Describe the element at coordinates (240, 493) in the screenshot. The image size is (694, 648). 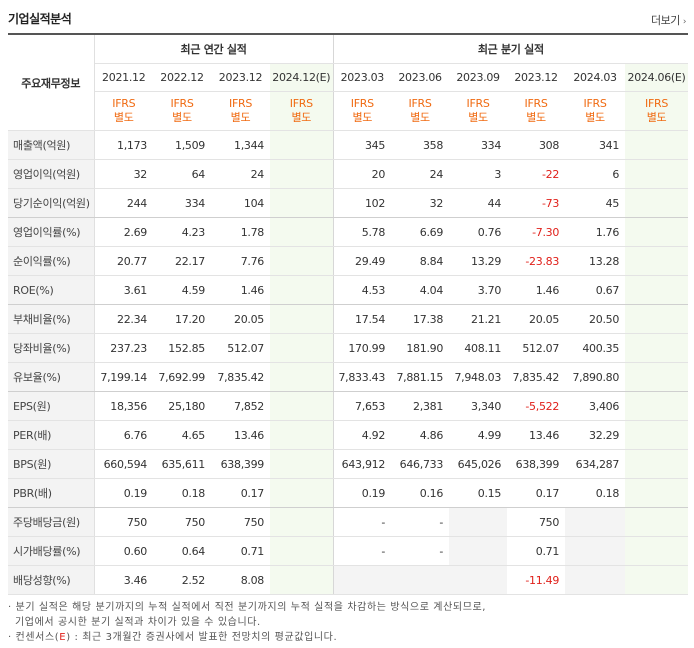
I see `data-cell: 0.17` at that location.